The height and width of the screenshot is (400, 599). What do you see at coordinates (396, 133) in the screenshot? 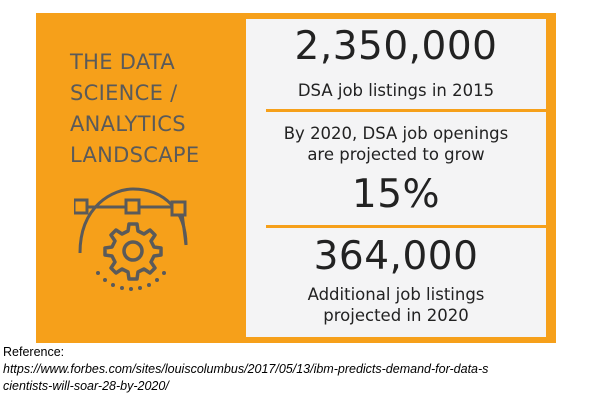
I see `projection-text-line-1: By 2020, DSA job openings` at bounding box center [396, 133].